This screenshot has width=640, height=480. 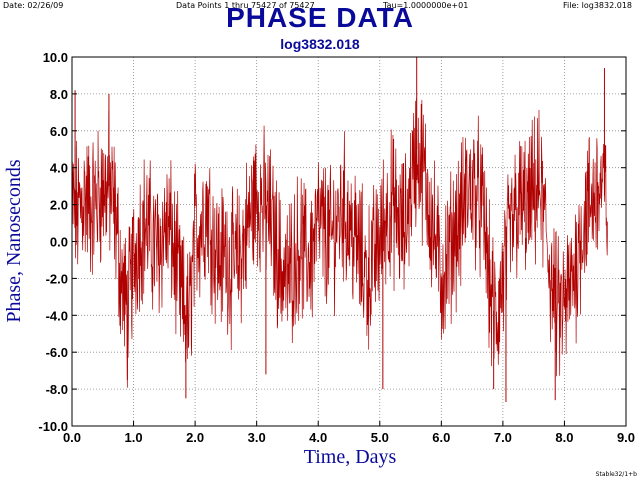 I want to click on y-axis-label: Phase, Nanoseconds, so click(x=14, y=241).